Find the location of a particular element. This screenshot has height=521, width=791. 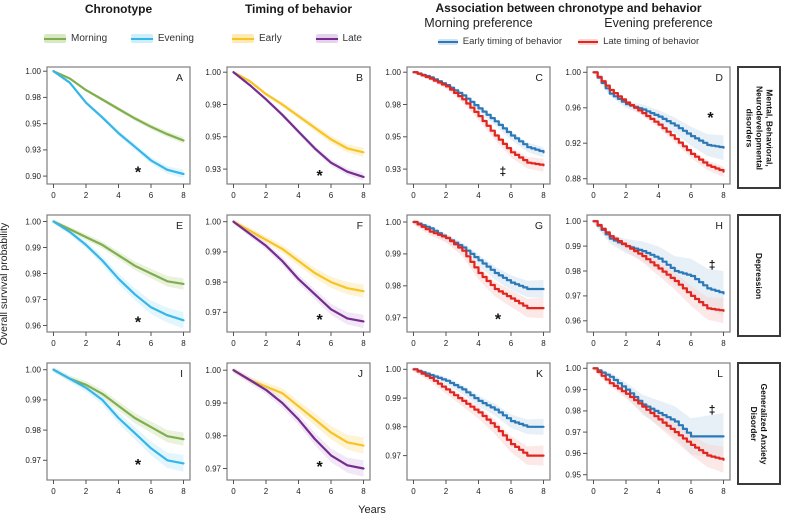

legend-label: Early timing of behavior is located at coordinates (512, 41).